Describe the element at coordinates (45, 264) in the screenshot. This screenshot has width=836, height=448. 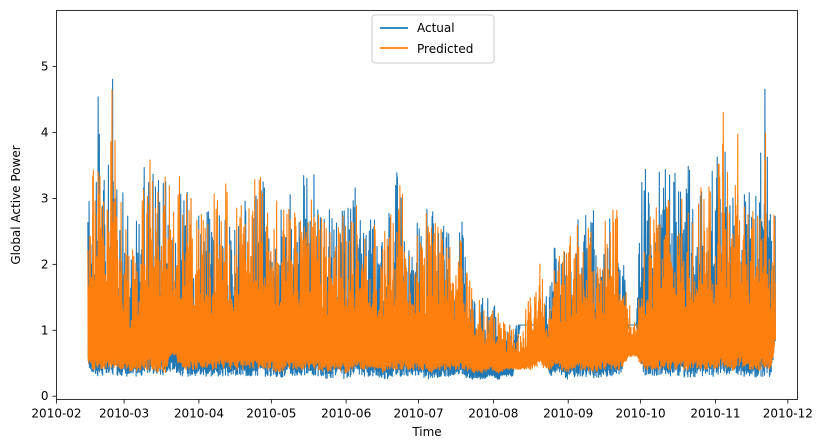
I see `y-tick-label: 2` at that location.